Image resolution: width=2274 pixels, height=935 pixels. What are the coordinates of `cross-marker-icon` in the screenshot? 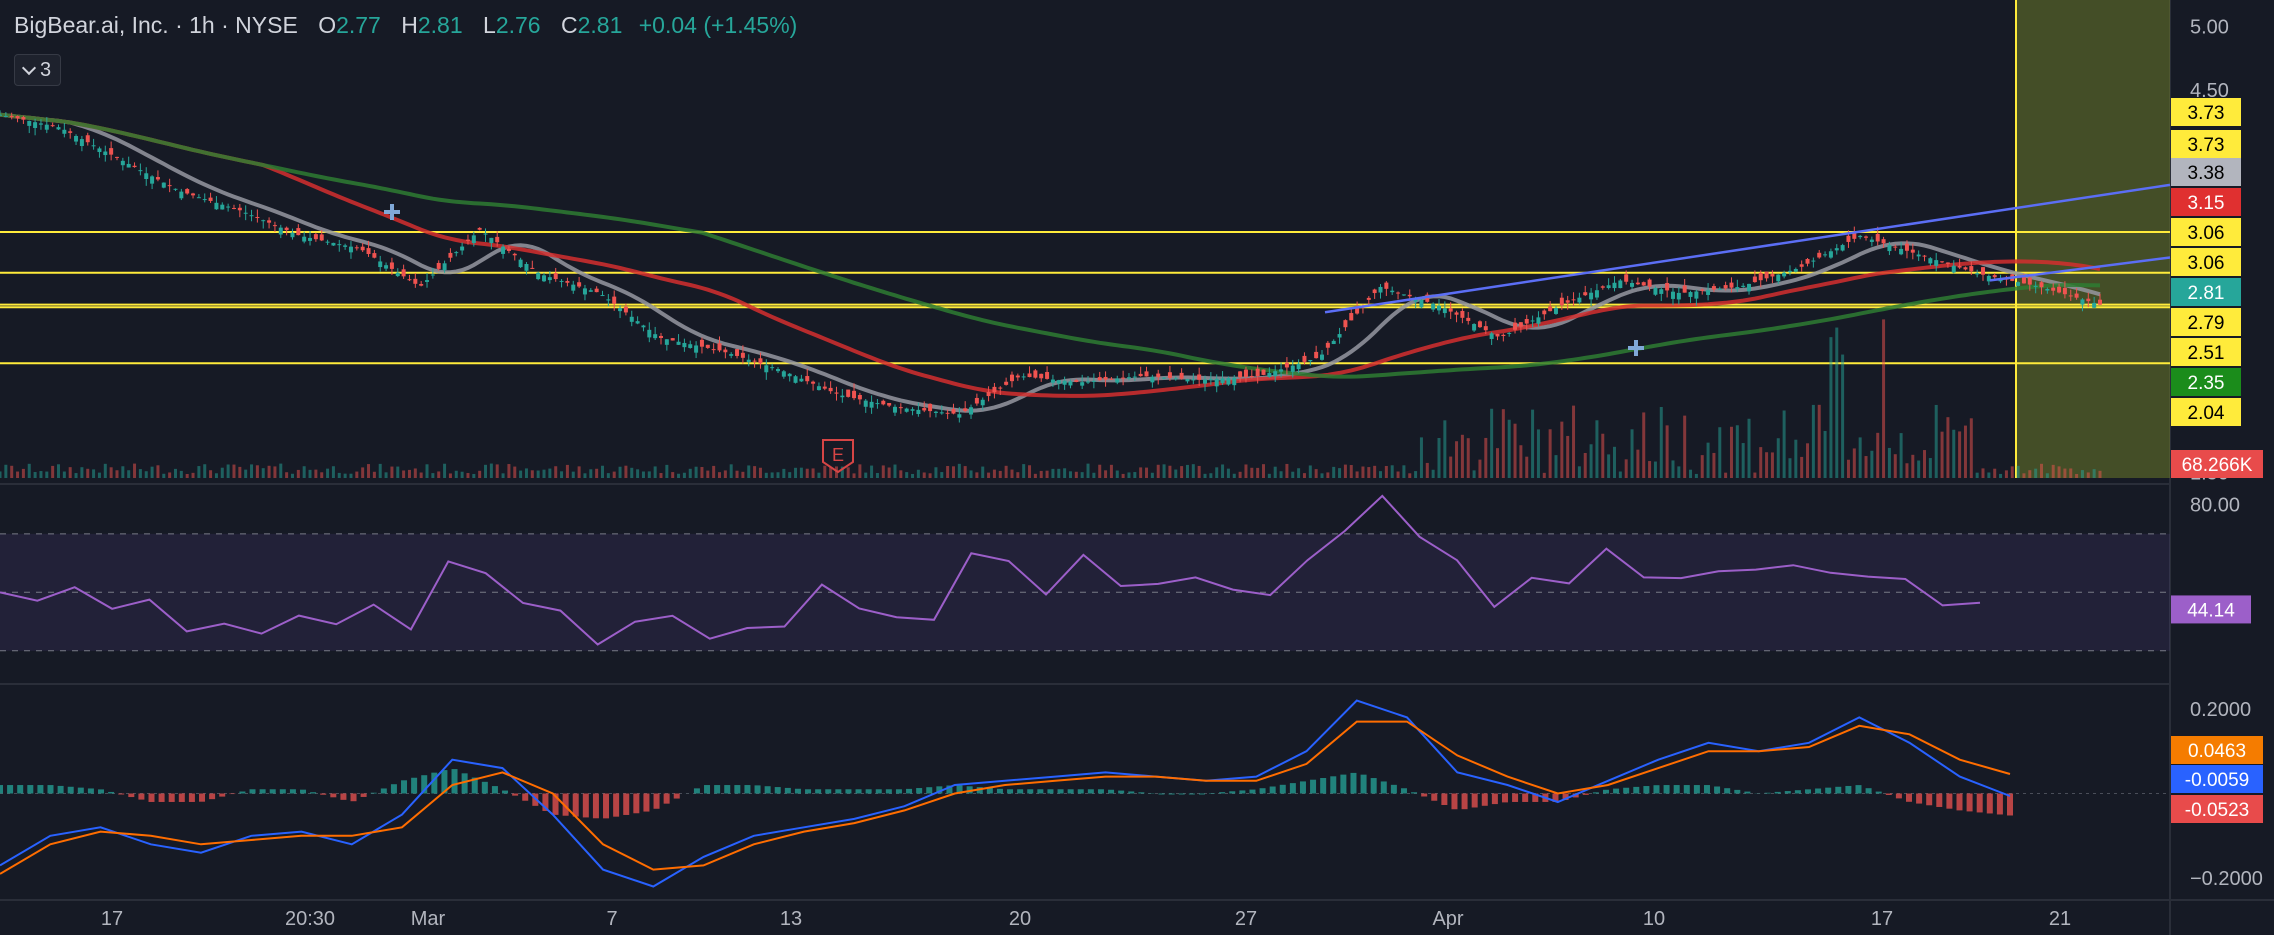 It's located at (1636, 348).